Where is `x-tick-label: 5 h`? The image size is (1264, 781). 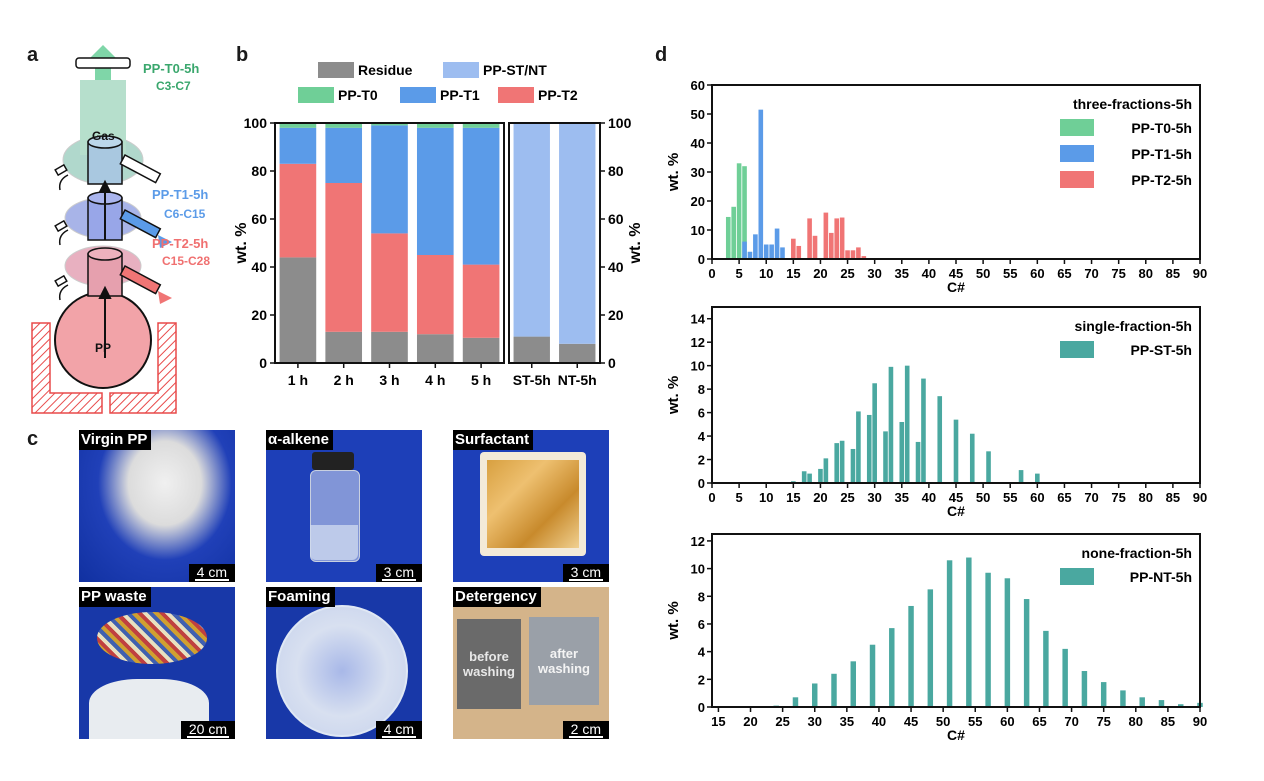 x-tick-label: 5 h is located at coordinates (481, 380).